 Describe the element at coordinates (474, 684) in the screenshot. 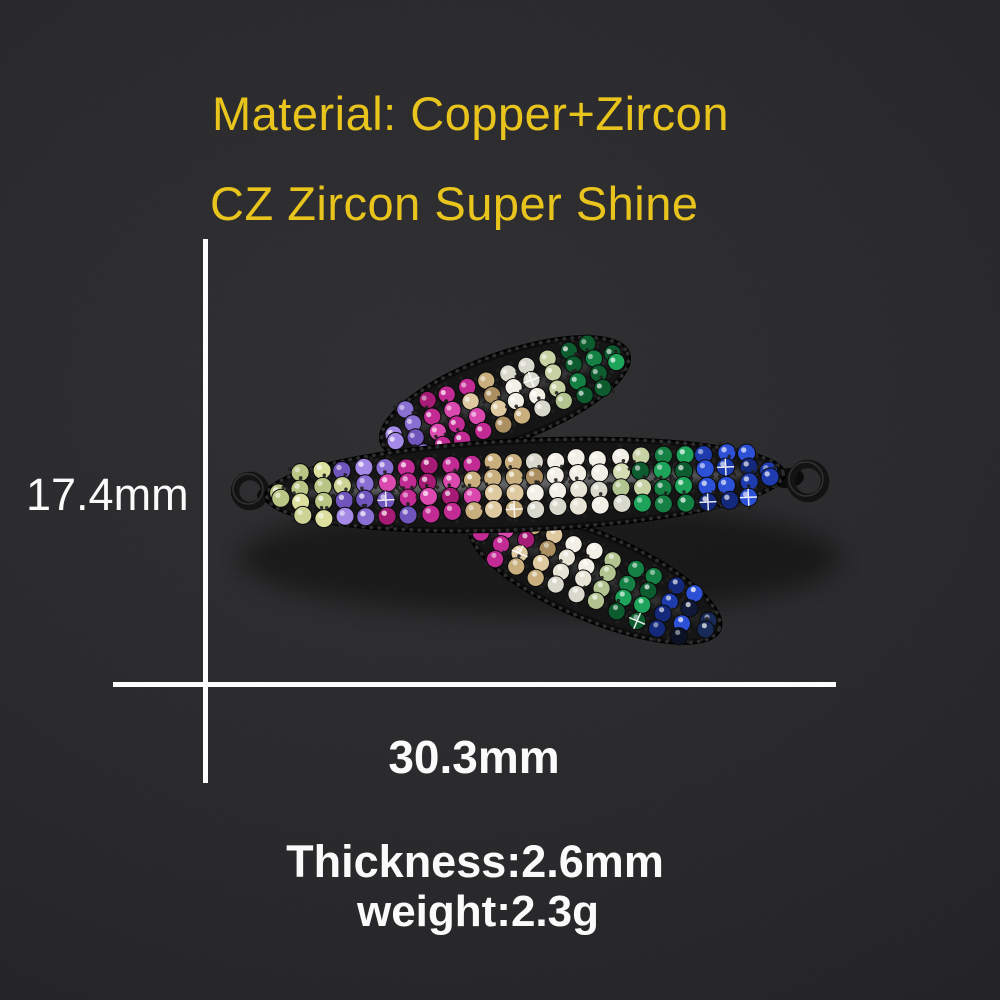

I see `width-dimension-line` at that location.